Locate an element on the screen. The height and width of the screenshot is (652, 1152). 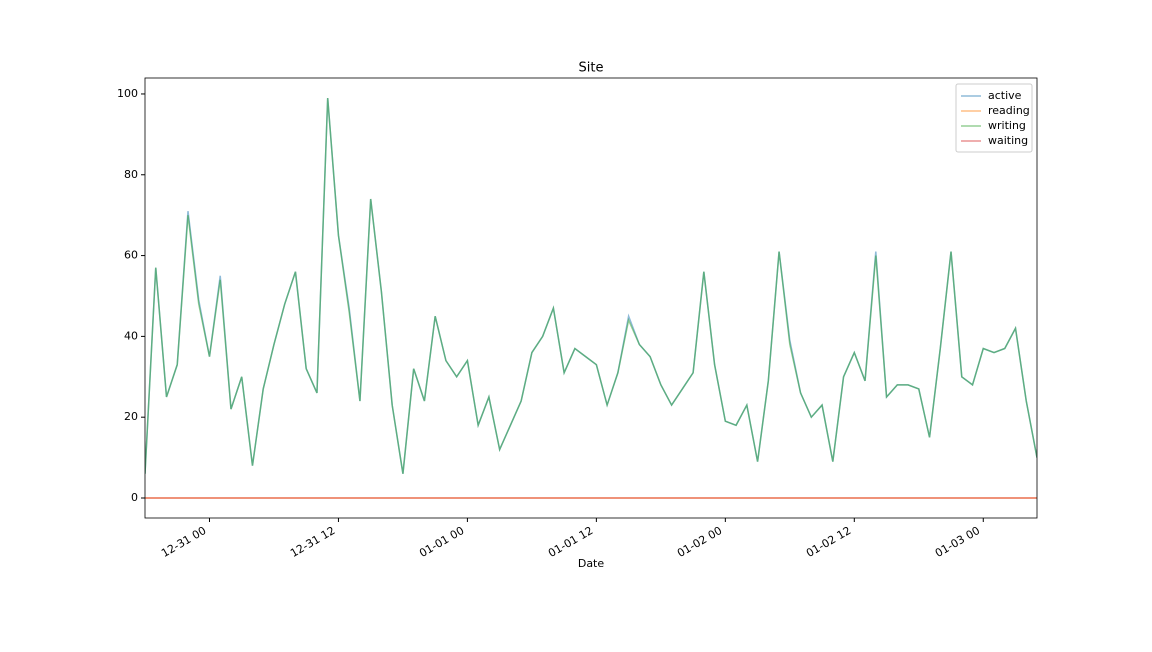
y-tick-label: 20 is located at coordinates (131, 416).